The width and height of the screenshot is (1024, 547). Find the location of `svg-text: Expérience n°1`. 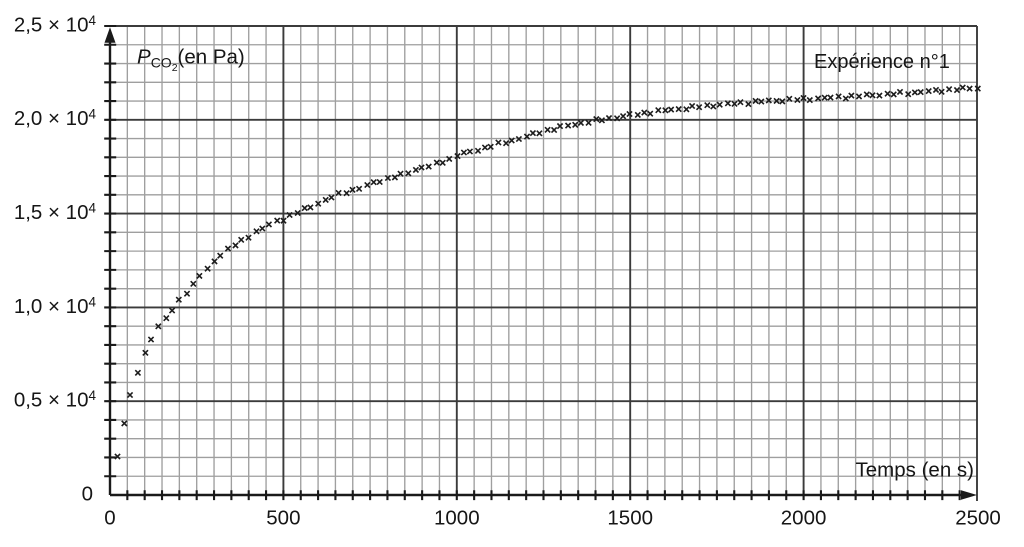

svg-text: Expérience n°1 is located at coordinates (882, 62).